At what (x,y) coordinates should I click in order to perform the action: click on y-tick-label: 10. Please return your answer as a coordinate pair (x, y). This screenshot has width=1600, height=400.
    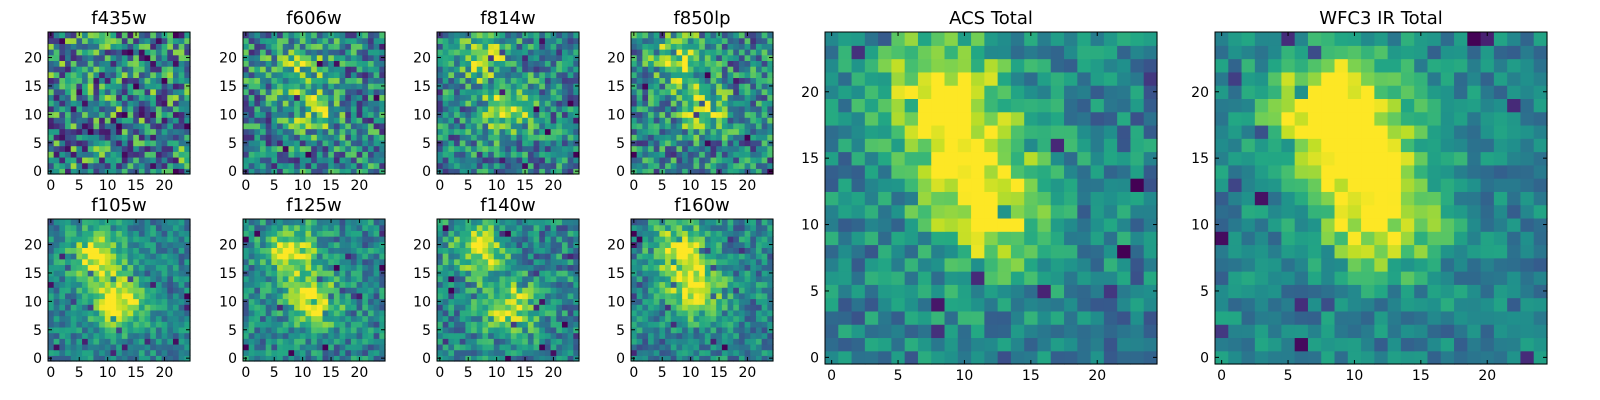
    Looking at the image, I should click on (228, 302).